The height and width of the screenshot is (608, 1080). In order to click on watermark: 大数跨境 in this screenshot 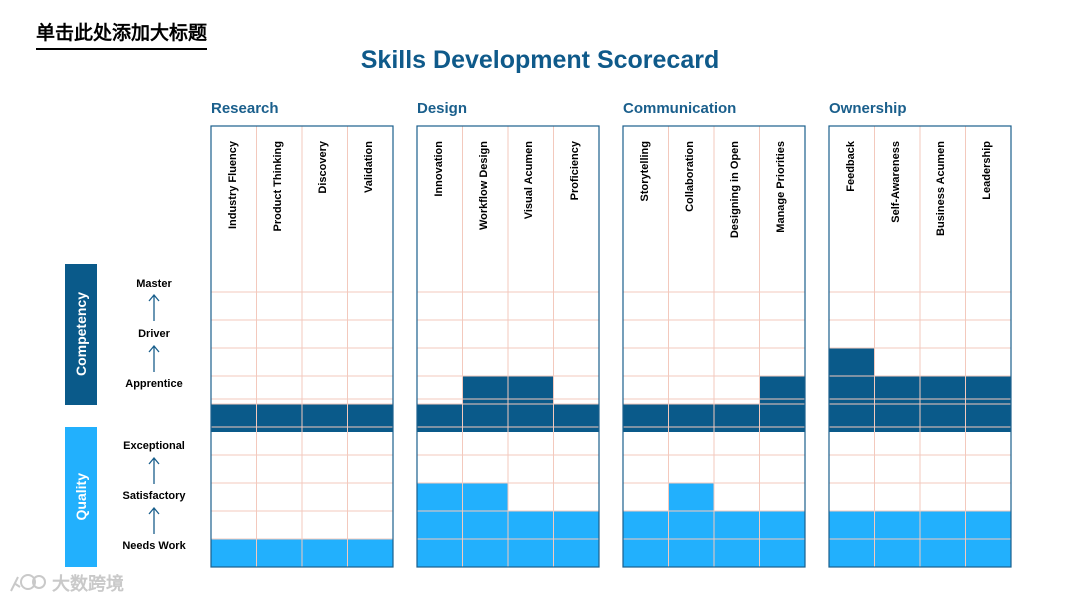, I will do `click(66, 583)`.